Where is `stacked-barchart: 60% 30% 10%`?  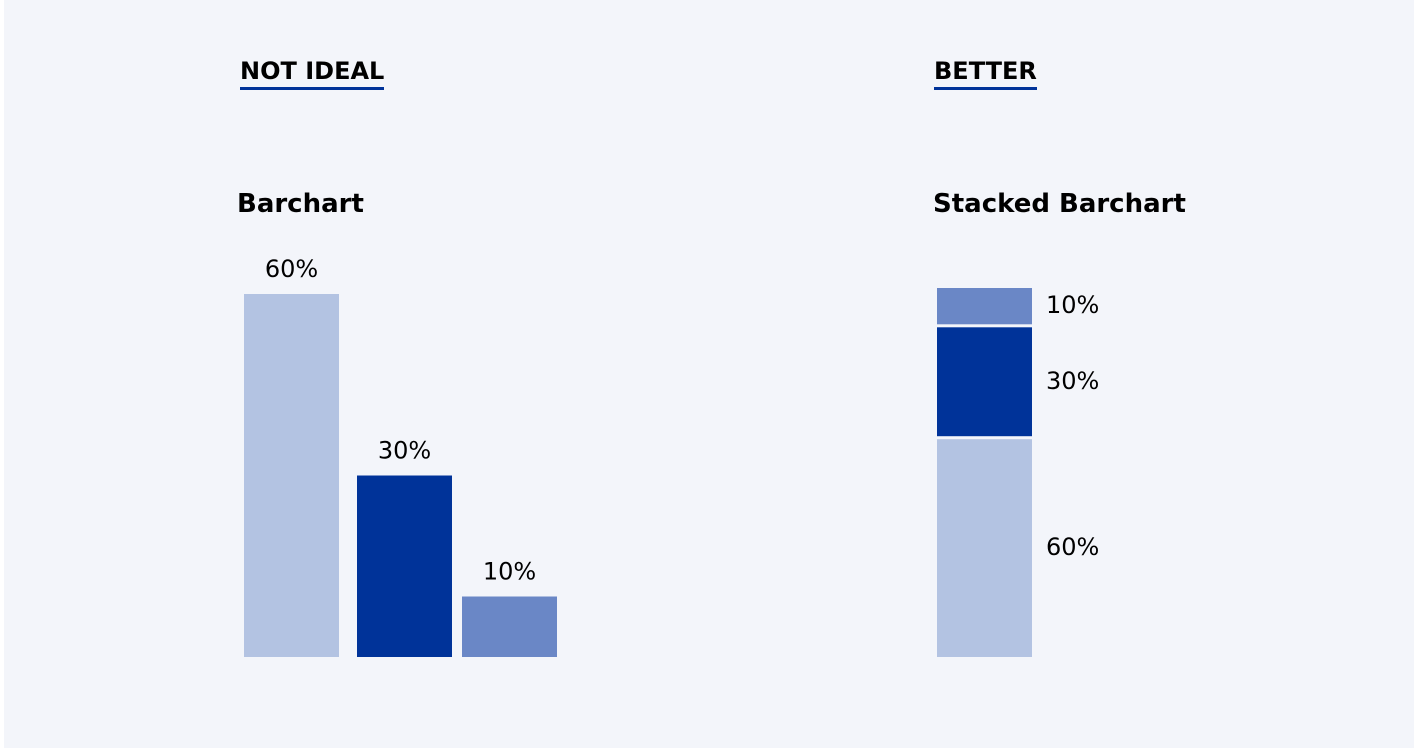 stacked-barchart: 60% 30% 10% is located at coordinates (1018, 472).